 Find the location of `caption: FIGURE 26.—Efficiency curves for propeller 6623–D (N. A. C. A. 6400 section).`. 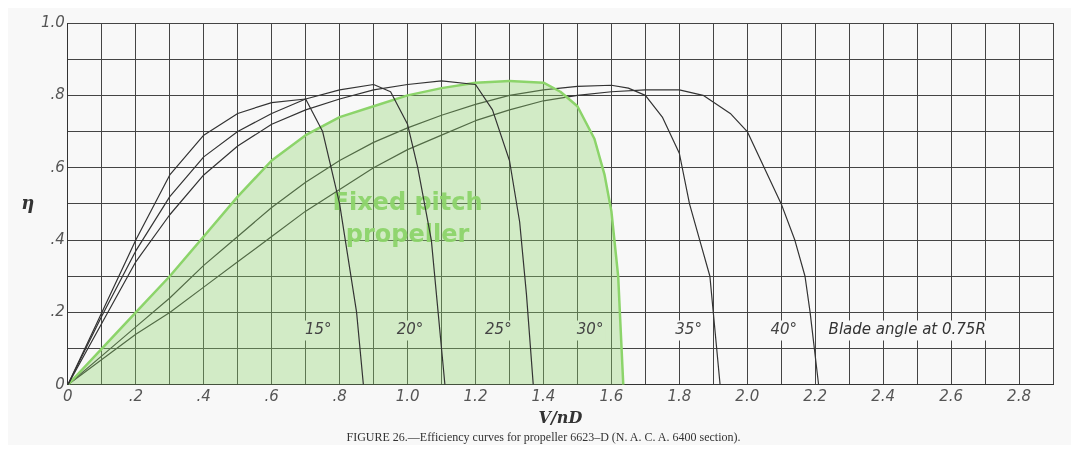

caption: FIGURE 26.—Efficiency curves for propeller 6623–D (N. A. C. A. 6400 section). is located at coordinates (543, 437).